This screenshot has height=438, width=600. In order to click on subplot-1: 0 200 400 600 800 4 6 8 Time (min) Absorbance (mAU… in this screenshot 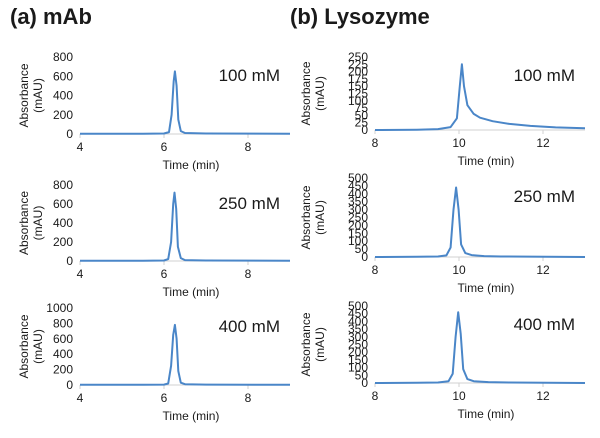, I will do `click(154, 111)`.